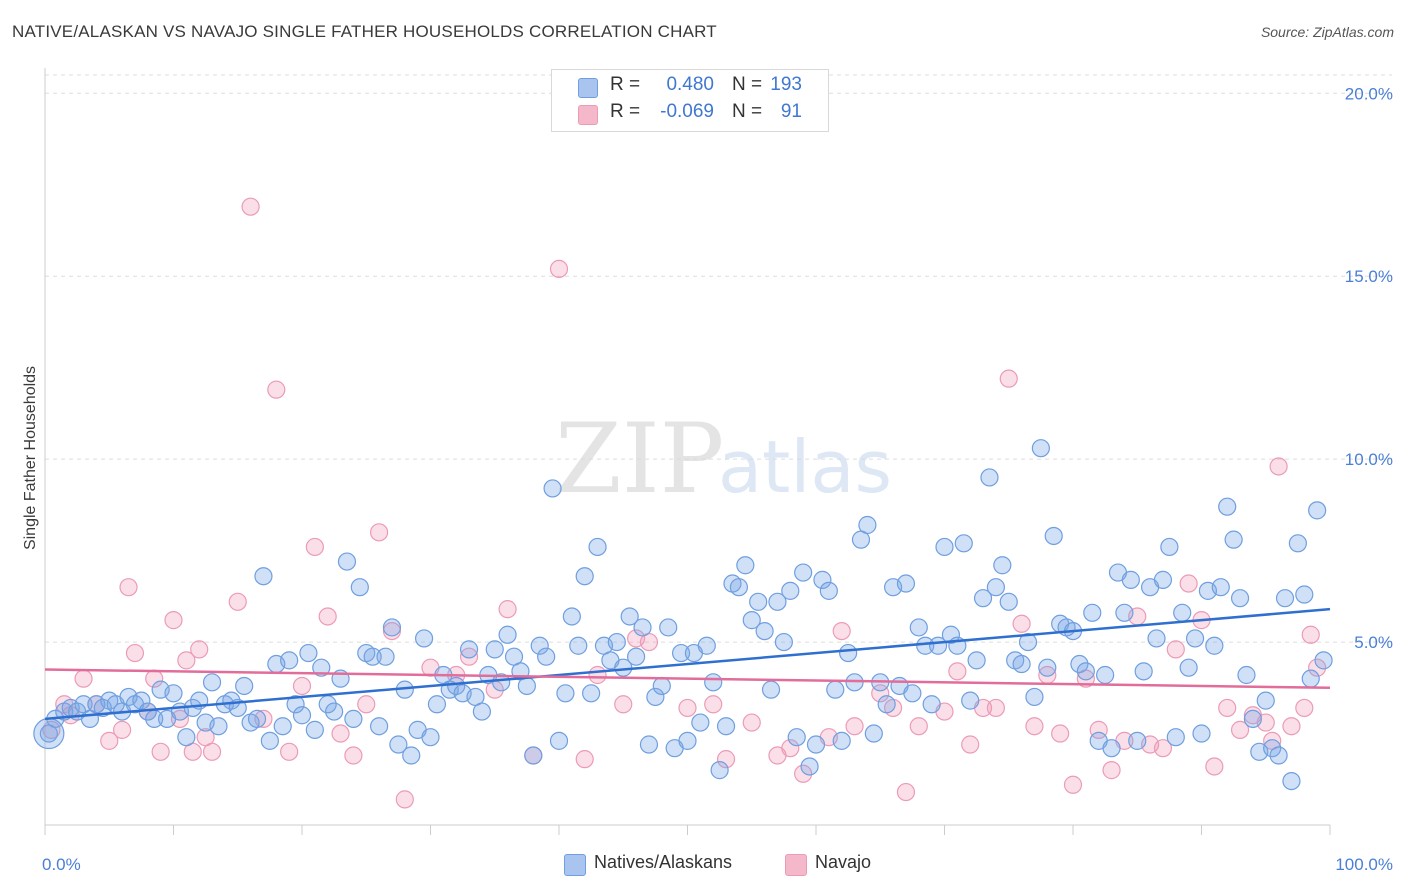 This screenshot has height=892, width=1406. What do you see at coordinates (690, 84) in the screenshot?
I see `legend-r-value: 0.480` at bounding box center [690, 84].